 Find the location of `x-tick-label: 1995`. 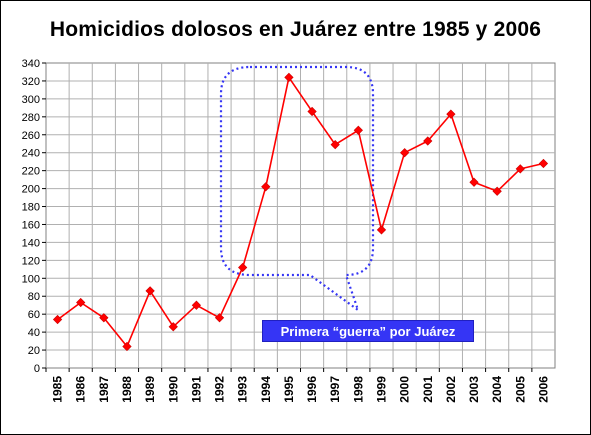

x-tick-label: 1995 is located at coordinates (289, 389).